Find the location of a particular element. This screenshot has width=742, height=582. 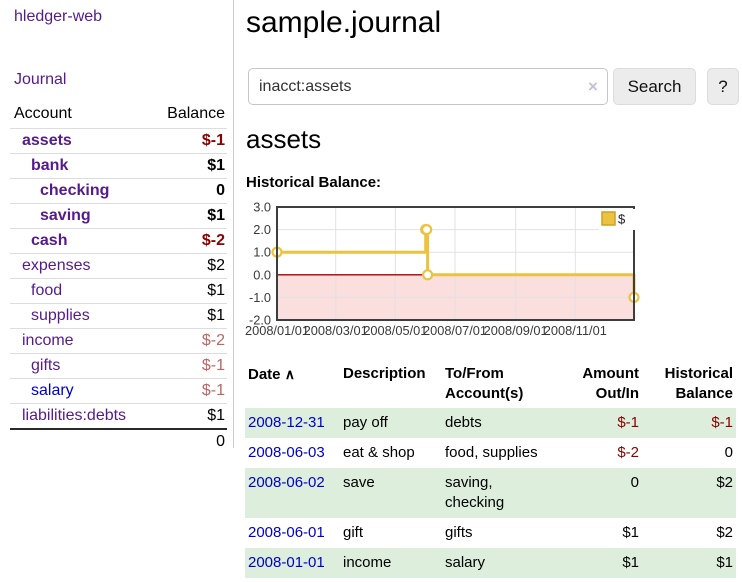

y-axis-tick-label: -1.0 is located at coordinates (260, 297).